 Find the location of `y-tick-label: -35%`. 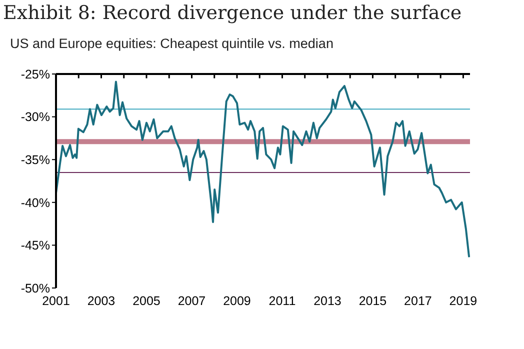

y-tick-label: -35% is located at coordinates (35, 160).